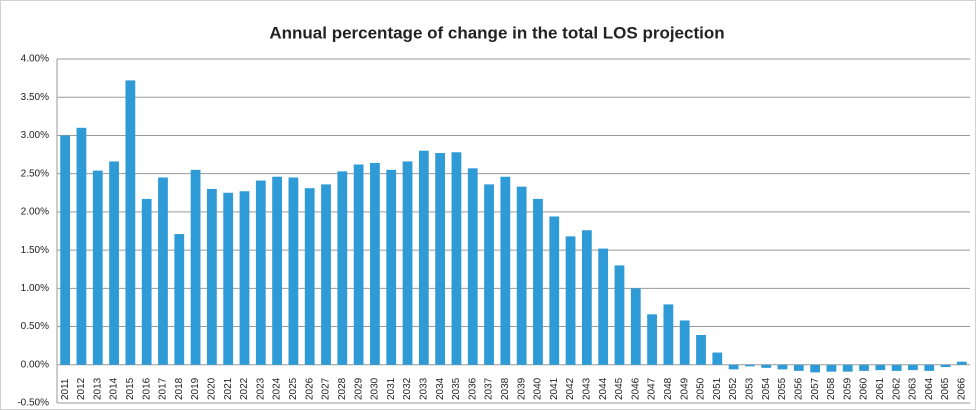 This screenshot has height=410, width=976. I want to click on x-tick-label: 2044, so click(603, 388).